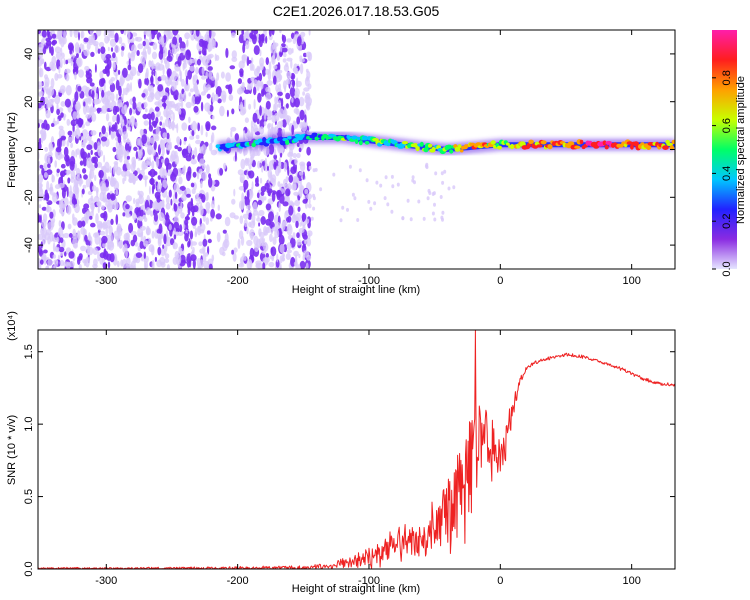 This screenshot has width=750, height=600. I want to click on colorbar-tick-label: 0.0, so click(727, 268).